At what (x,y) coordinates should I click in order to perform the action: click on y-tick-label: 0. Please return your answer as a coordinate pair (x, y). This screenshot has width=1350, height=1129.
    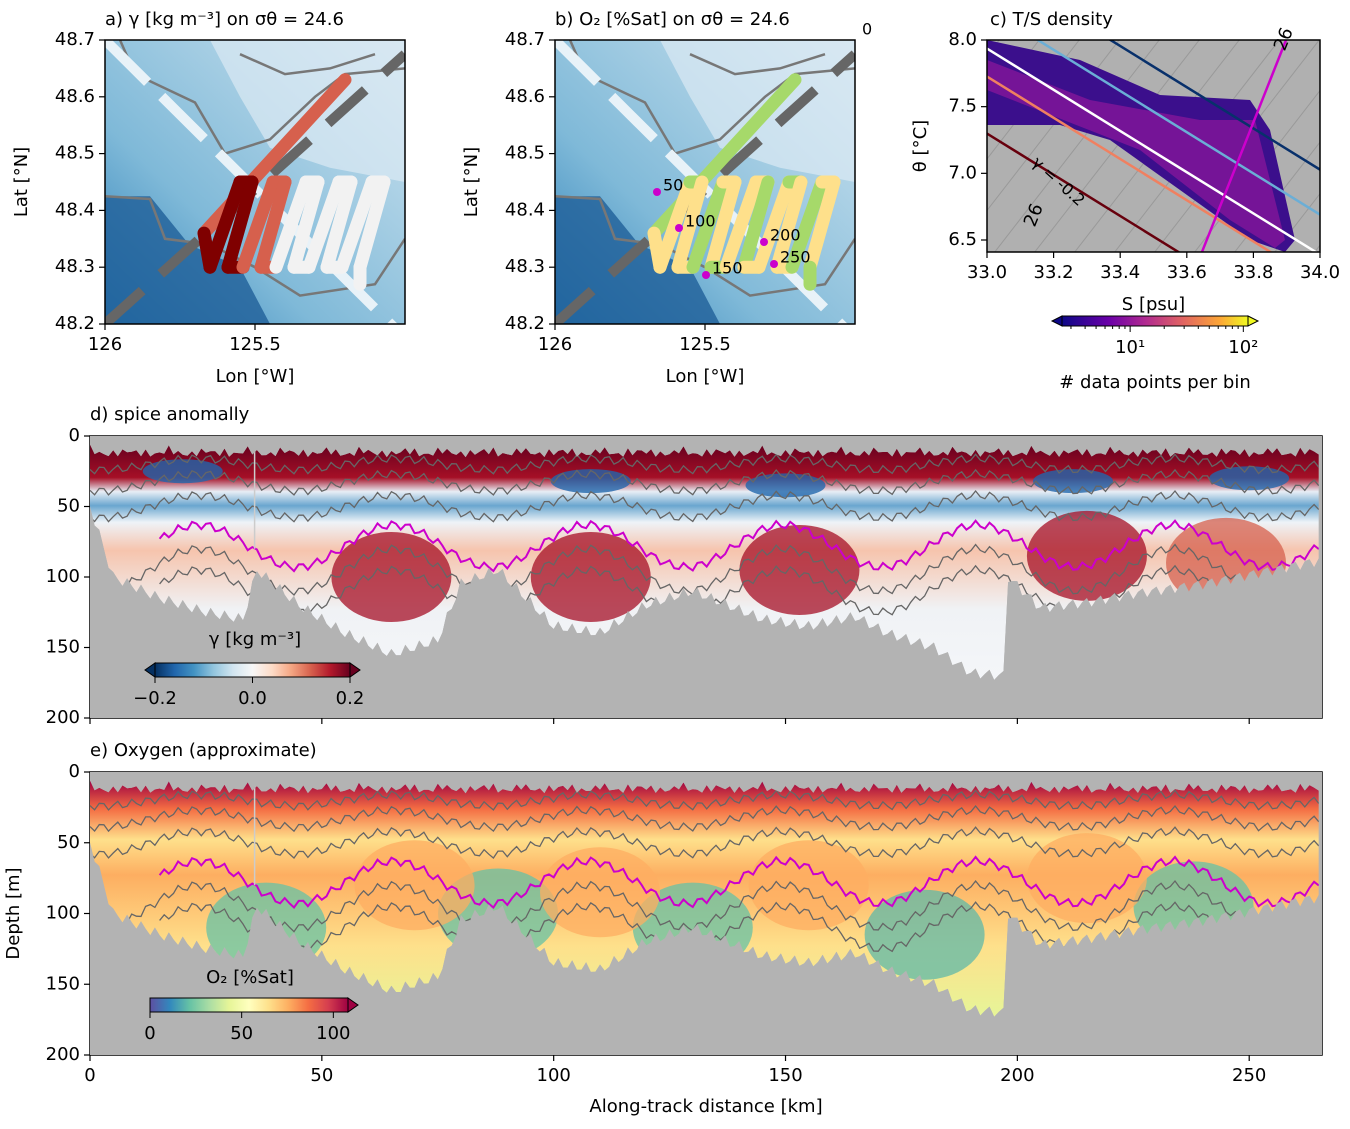
    Looking at the image, I should click on (74, 435).